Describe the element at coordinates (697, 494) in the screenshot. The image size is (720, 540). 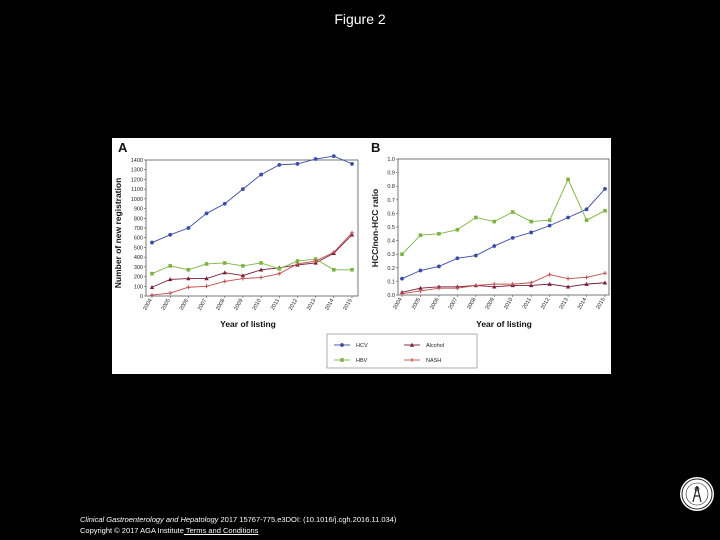
I see `institution-seal-icon` at that location.